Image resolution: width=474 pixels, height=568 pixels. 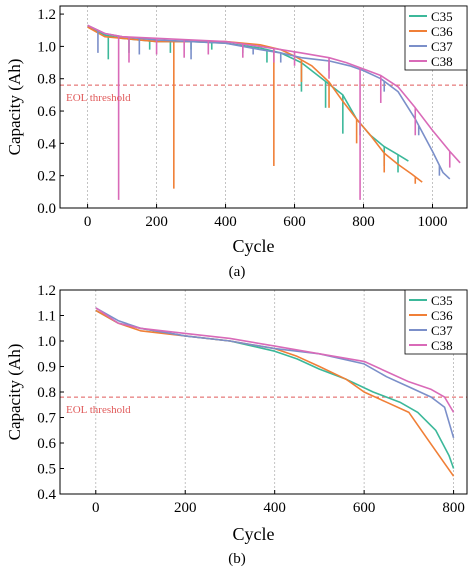 I want to click on panel-label-b: (b), so click(x=237, y=559).